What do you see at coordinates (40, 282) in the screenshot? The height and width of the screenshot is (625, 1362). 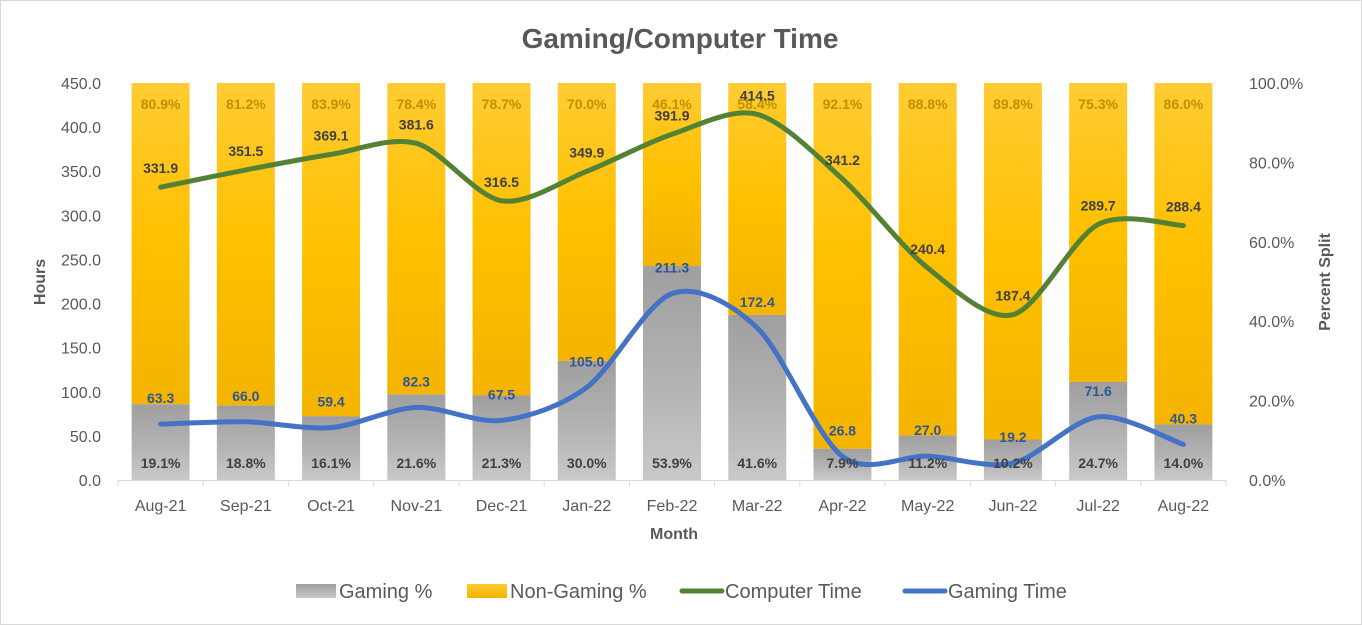 I see `y-axis-label: Hours` at bounding box center [40, 282].